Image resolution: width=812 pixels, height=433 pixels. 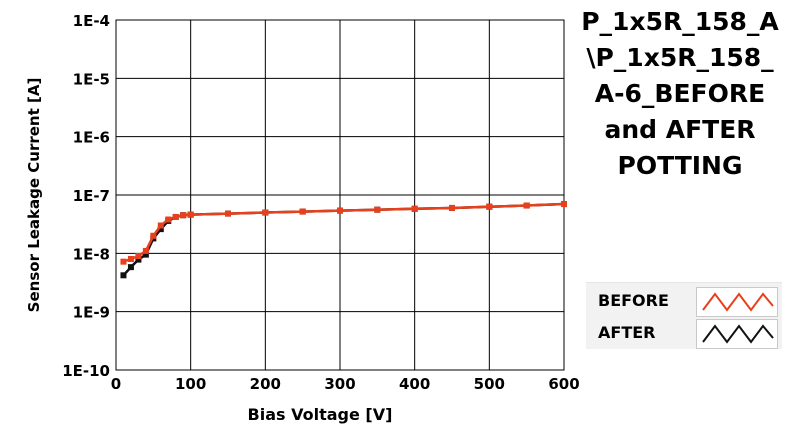 I want to click on legend: BEFORE AFTER, so click(x=684, y=315).